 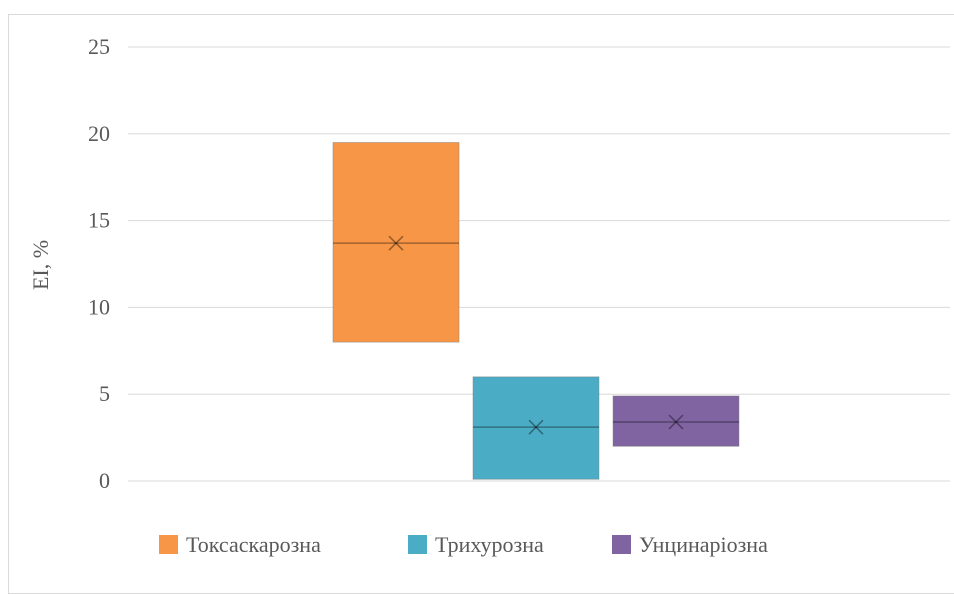 I want to click on legend-item-2: Трихурозна, so click(x=476, y=544).